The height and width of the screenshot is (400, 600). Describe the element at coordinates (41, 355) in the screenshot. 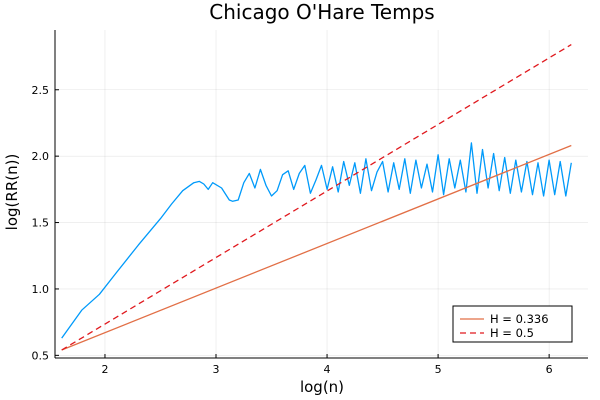

I see `y-tick-label: 0.5` at that location.